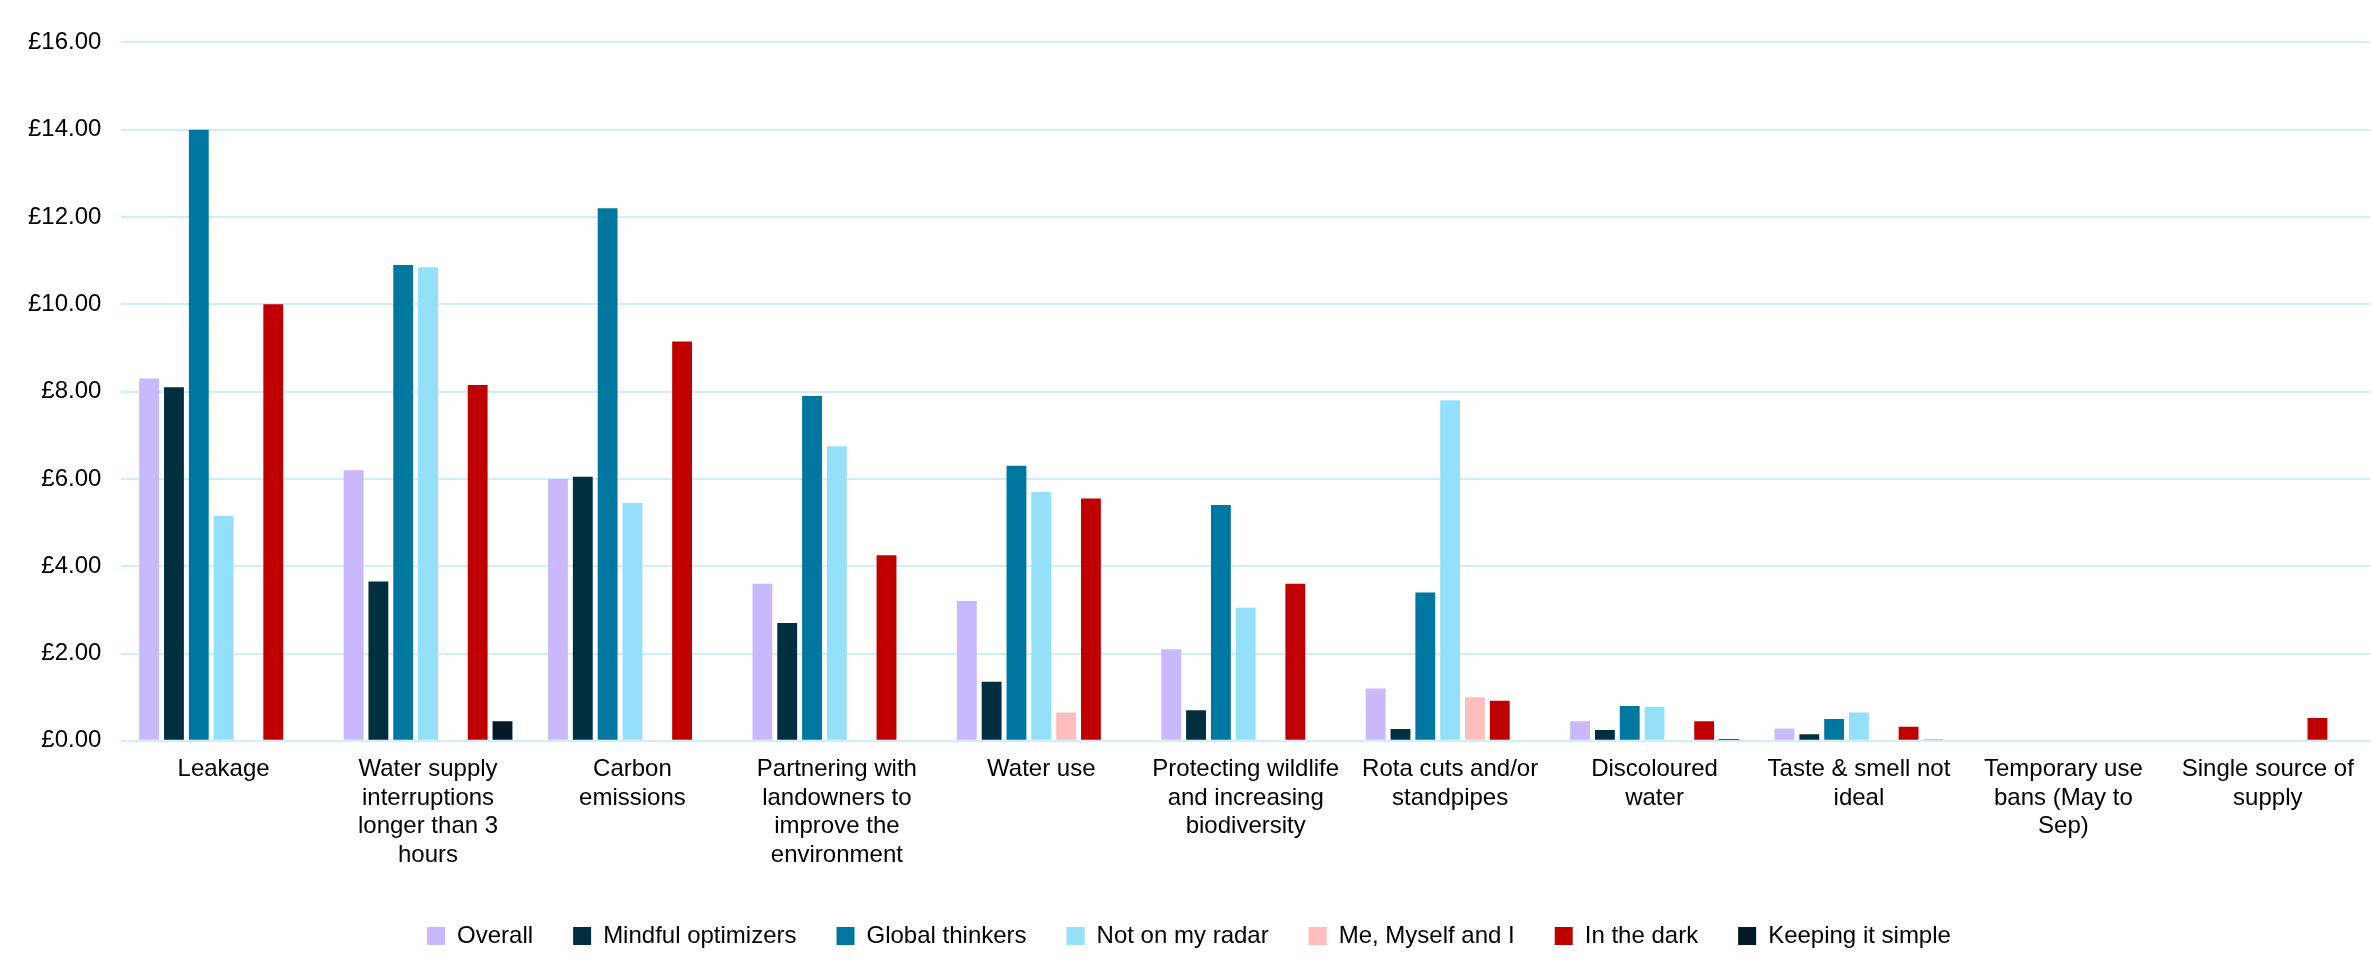 Image resolution: width=2372 pixels, height=966 pixels. I want to click on x-tick-label: Partnering with landowners to improve the environment, so click(836, 810).